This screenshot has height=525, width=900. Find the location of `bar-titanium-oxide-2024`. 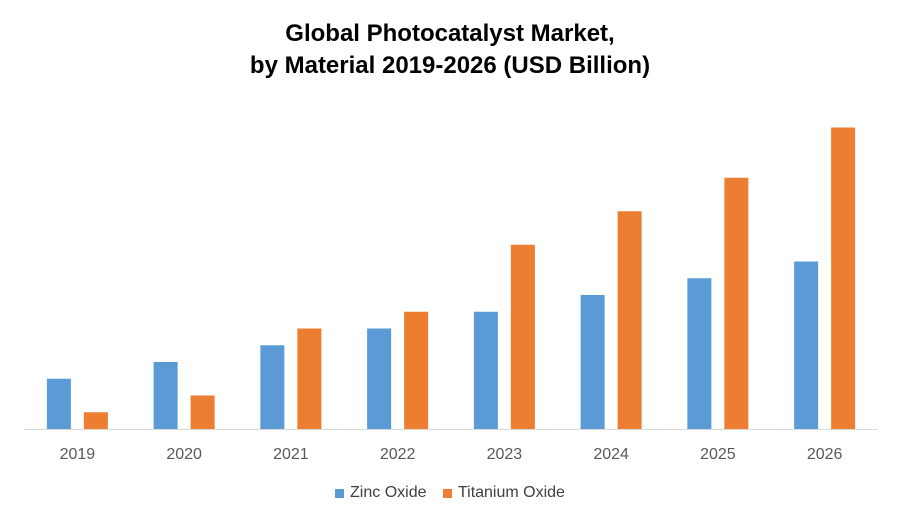

bar-titanium-oxide-2024 is located at coordinates (629, 320).